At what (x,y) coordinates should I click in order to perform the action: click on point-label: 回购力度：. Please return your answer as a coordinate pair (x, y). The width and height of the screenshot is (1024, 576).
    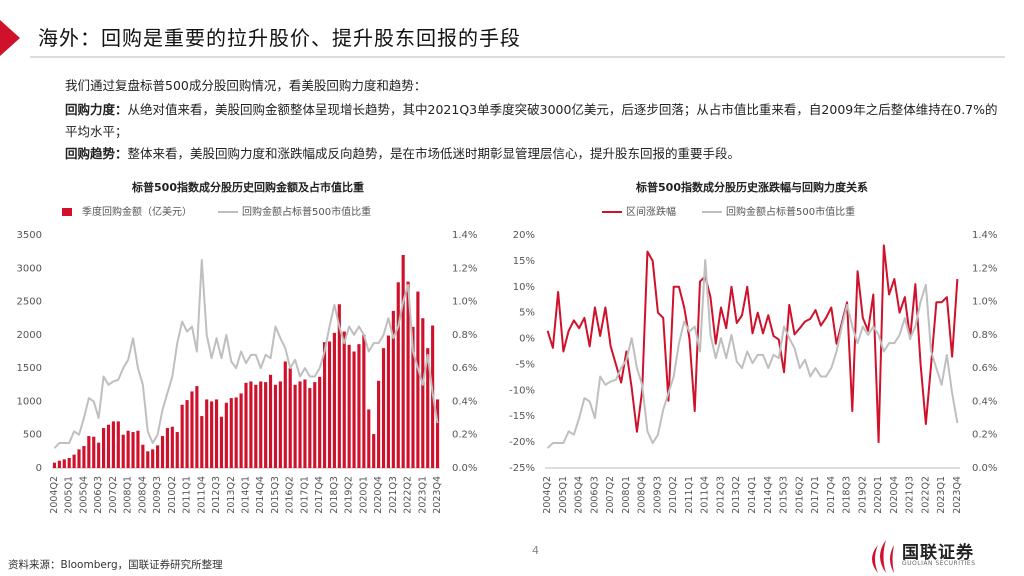
    Looking at the image, I should click on (96, 109).